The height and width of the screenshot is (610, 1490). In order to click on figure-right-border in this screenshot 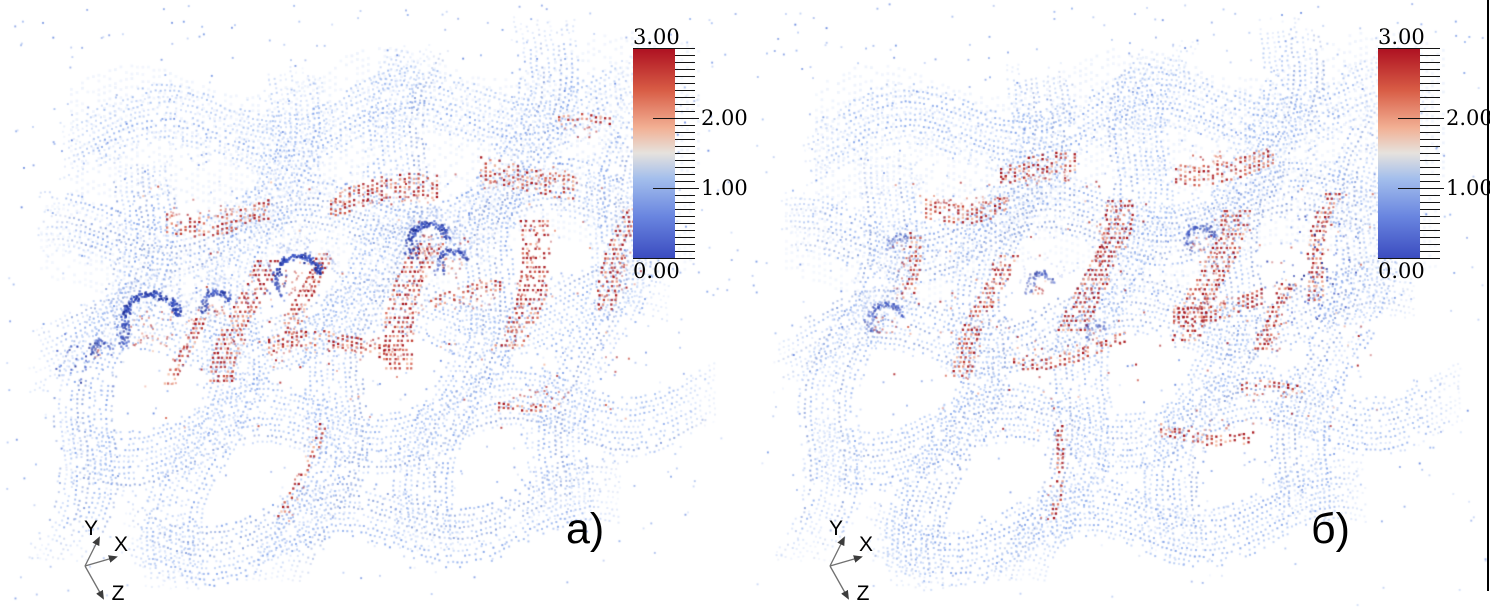, I will do `click(1488, 295)`.